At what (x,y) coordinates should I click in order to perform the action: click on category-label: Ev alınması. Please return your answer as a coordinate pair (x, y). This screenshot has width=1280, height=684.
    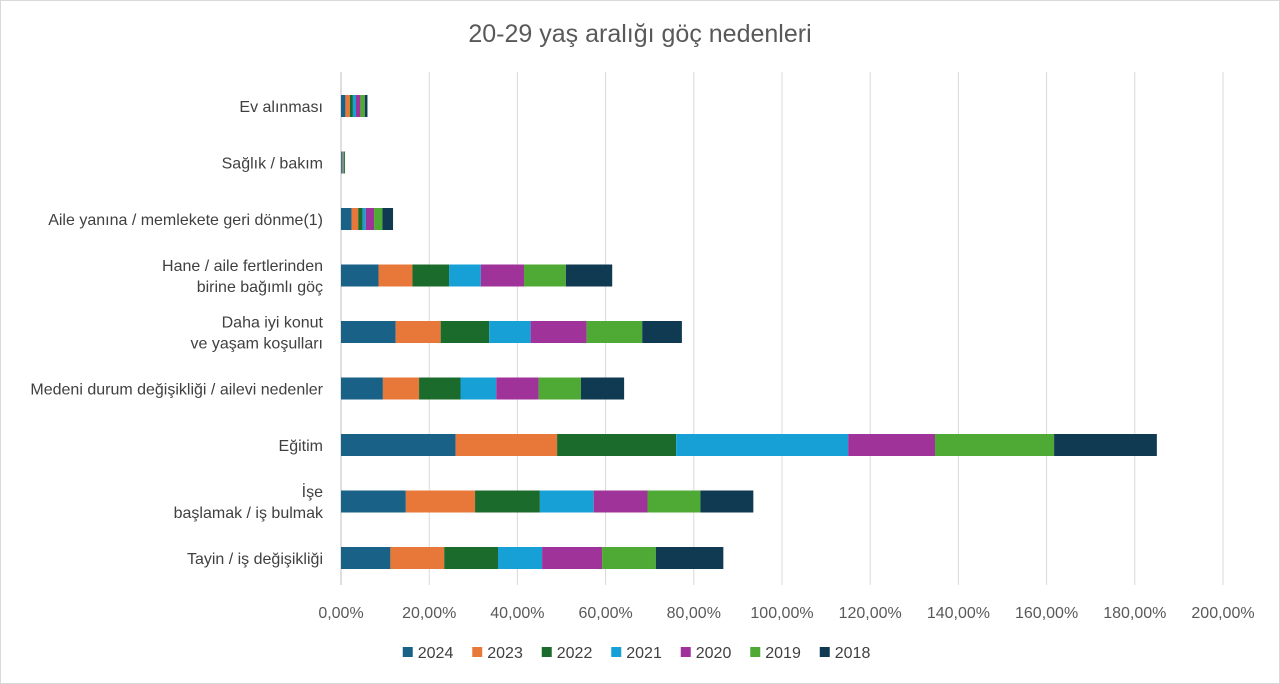
    Looking at the image, I should click on (281, 107).